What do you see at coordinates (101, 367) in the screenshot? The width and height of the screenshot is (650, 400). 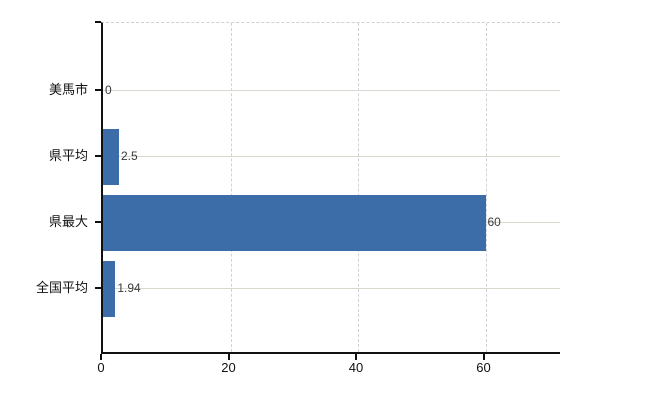 I see `x-tick-label: 0` at bounding box center [101, 367].